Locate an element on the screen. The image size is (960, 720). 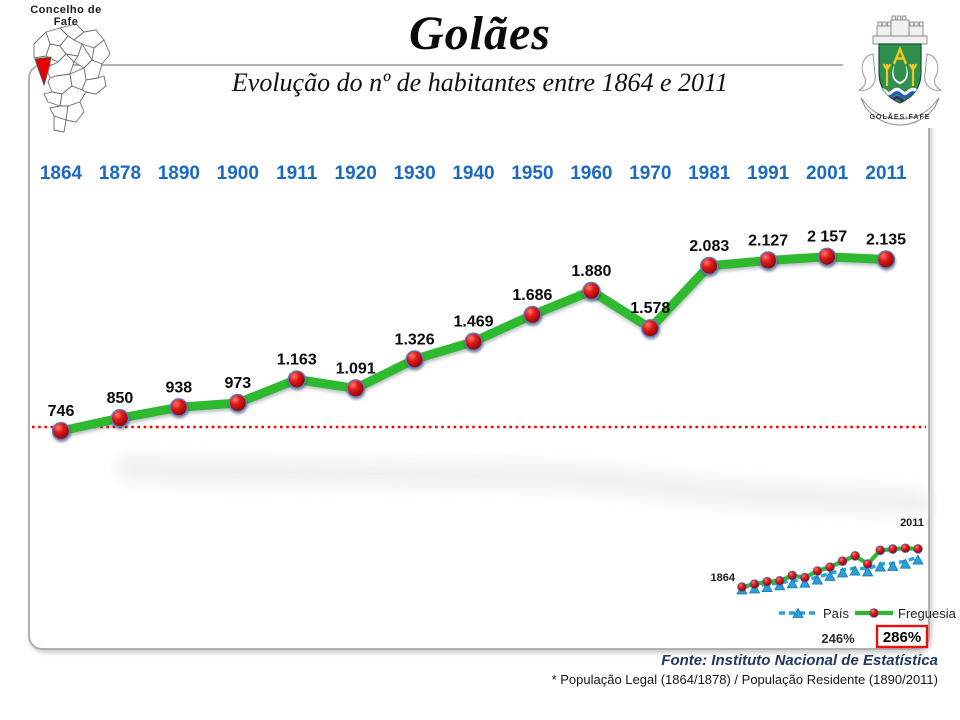
map-label: Concelho de Fafe is located at coordinates (66, 16).